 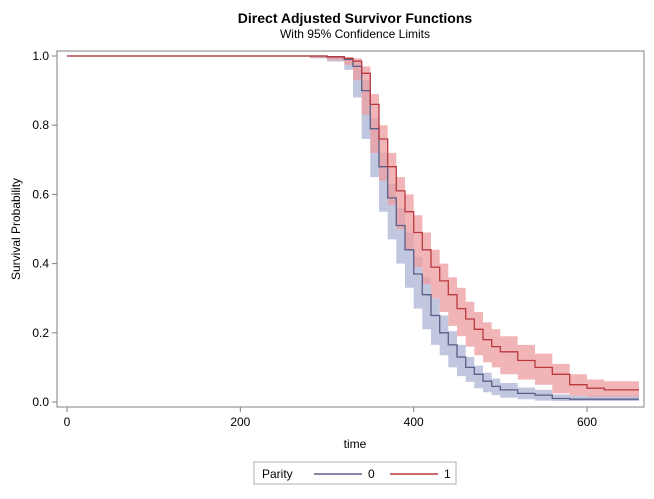 I want to click on x-tick-label: 400, so click(x=414, y=422).